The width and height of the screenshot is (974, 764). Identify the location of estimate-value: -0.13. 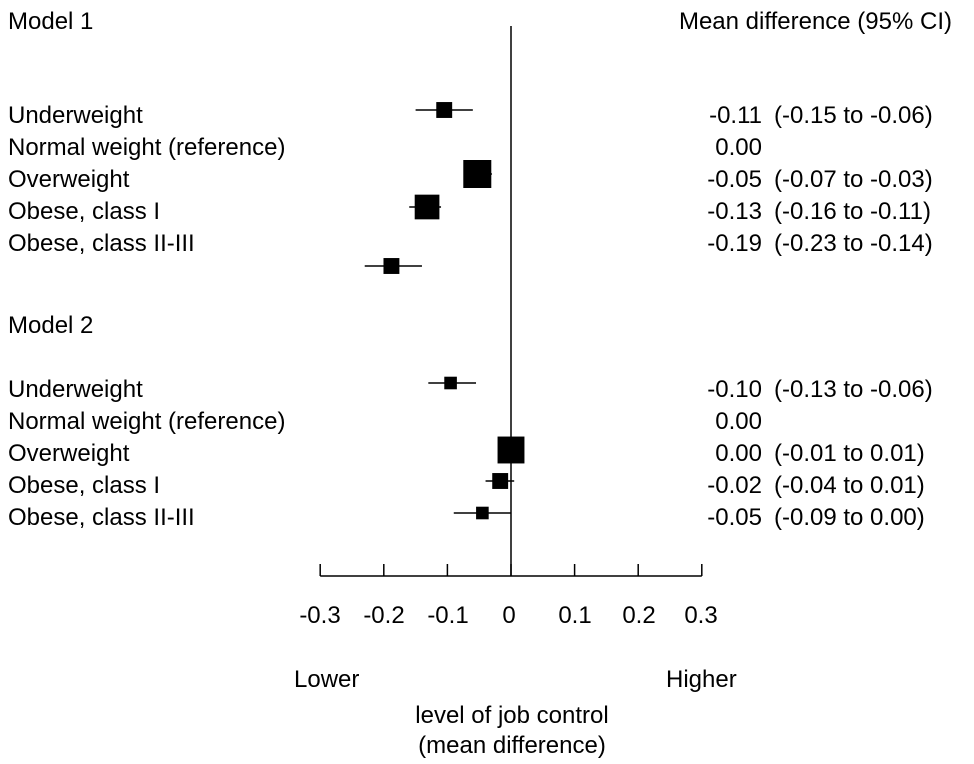
(734, 211).